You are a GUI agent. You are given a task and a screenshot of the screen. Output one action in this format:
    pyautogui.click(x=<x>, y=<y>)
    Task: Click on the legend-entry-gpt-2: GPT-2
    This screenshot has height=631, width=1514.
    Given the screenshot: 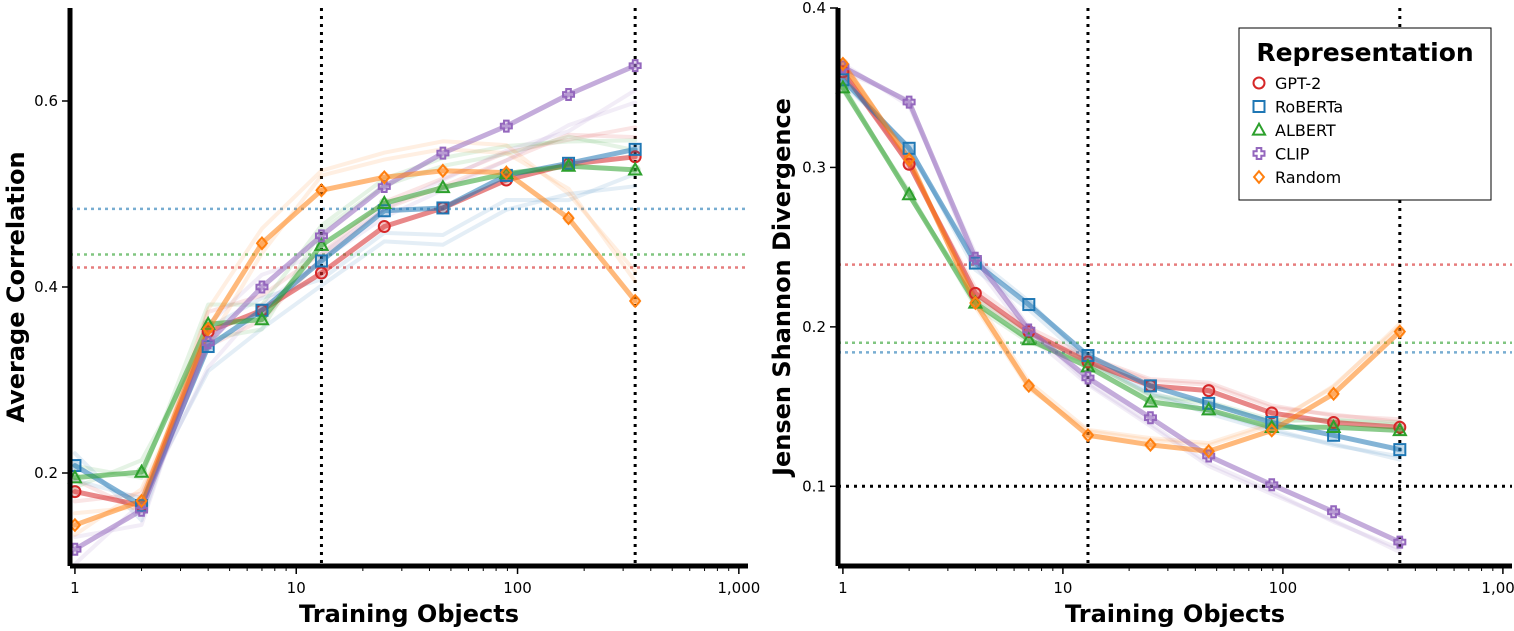 What is the action you would take?
    pyautogui.click(x=1298, y=83)
    